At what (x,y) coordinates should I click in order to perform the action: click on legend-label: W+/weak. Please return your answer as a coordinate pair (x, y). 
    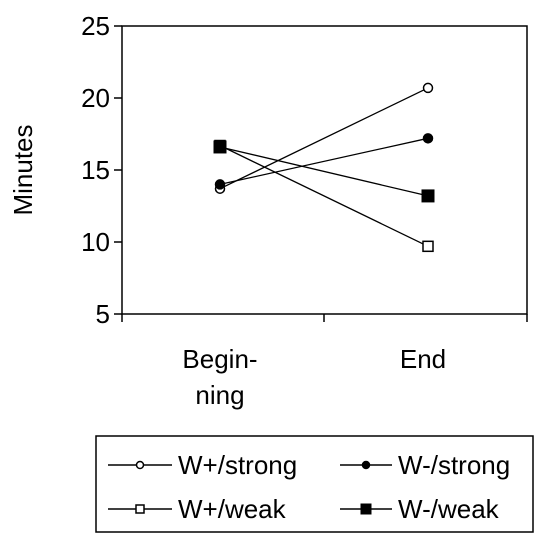
    Looking at the image, I should click on (232, 509).